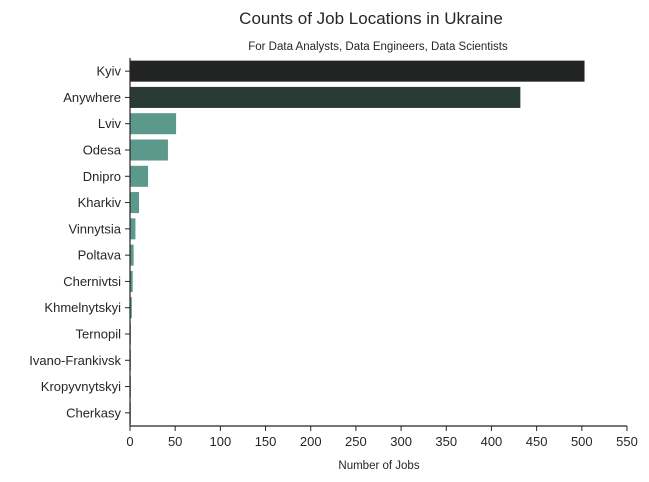 The height and width of the screenshot is (482, 649). I want to click on y-tick-label: Ivano-Frankivsk, so click(75, 360).